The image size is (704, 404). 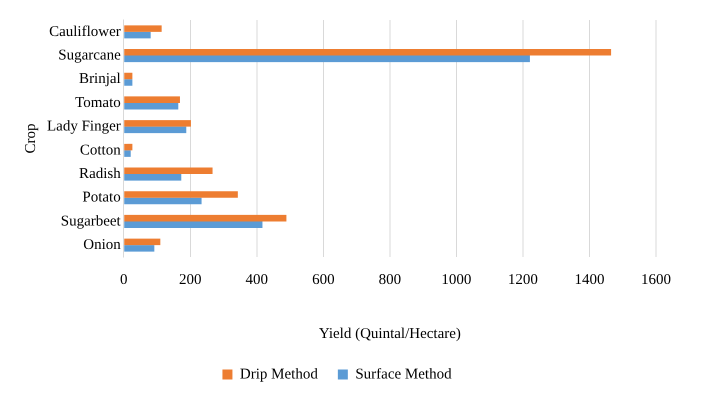 What do you see at coordinates (190, 280) in the screenshot?
I see `x-tick-label: 200` at bounding box center [190, 280].